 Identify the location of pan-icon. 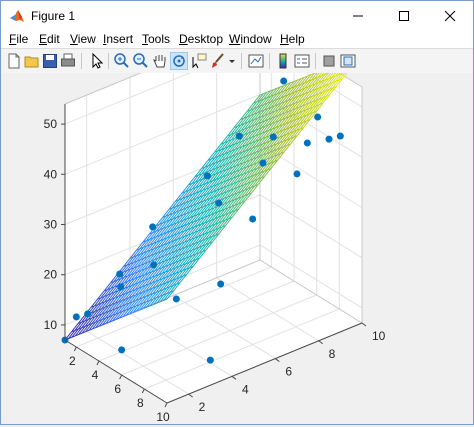
(160, 61).